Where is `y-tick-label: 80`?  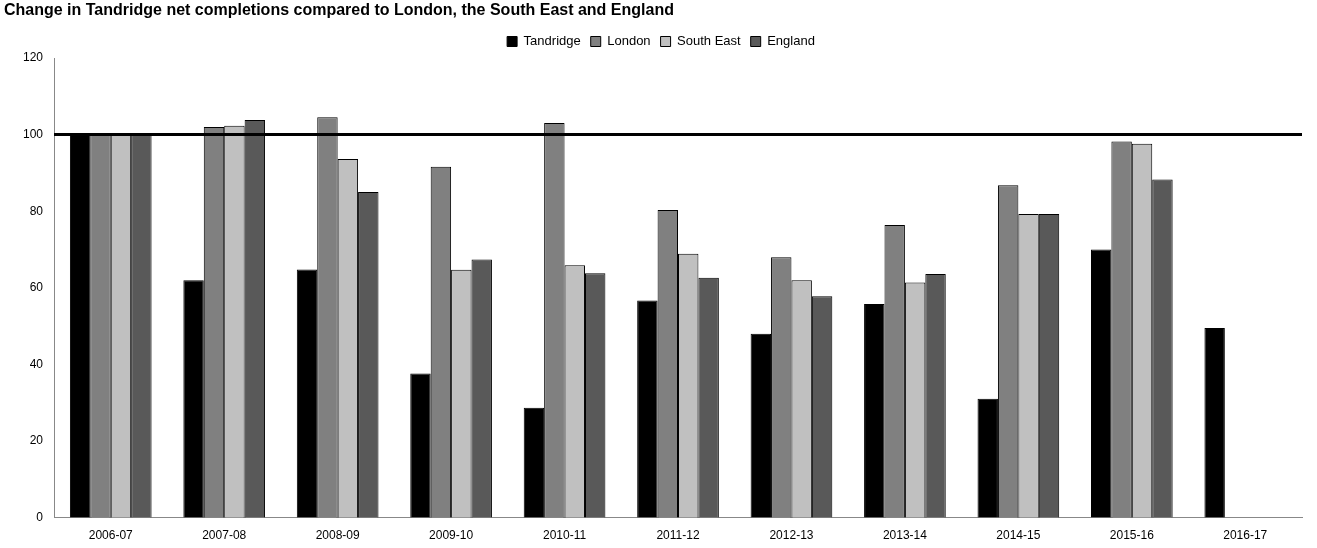
y-tick-label: 80 is located at coordinates (36, 210).